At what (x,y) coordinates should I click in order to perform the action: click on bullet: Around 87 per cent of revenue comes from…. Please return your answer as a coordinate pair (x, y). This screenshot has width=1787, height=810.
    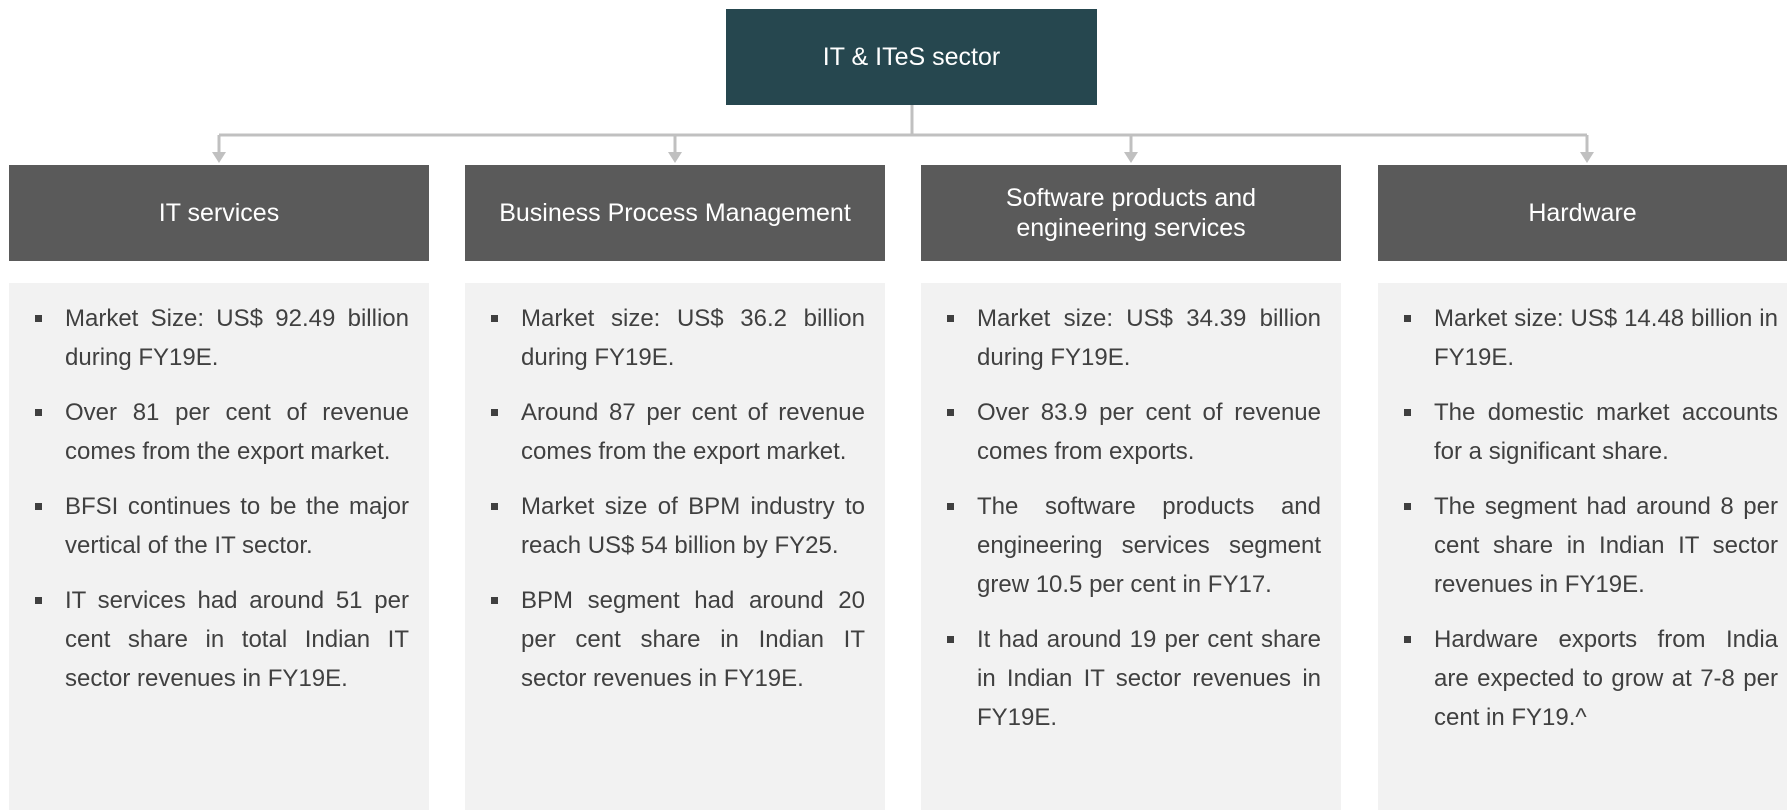
    Looking at the image, I should click on (678, 432).